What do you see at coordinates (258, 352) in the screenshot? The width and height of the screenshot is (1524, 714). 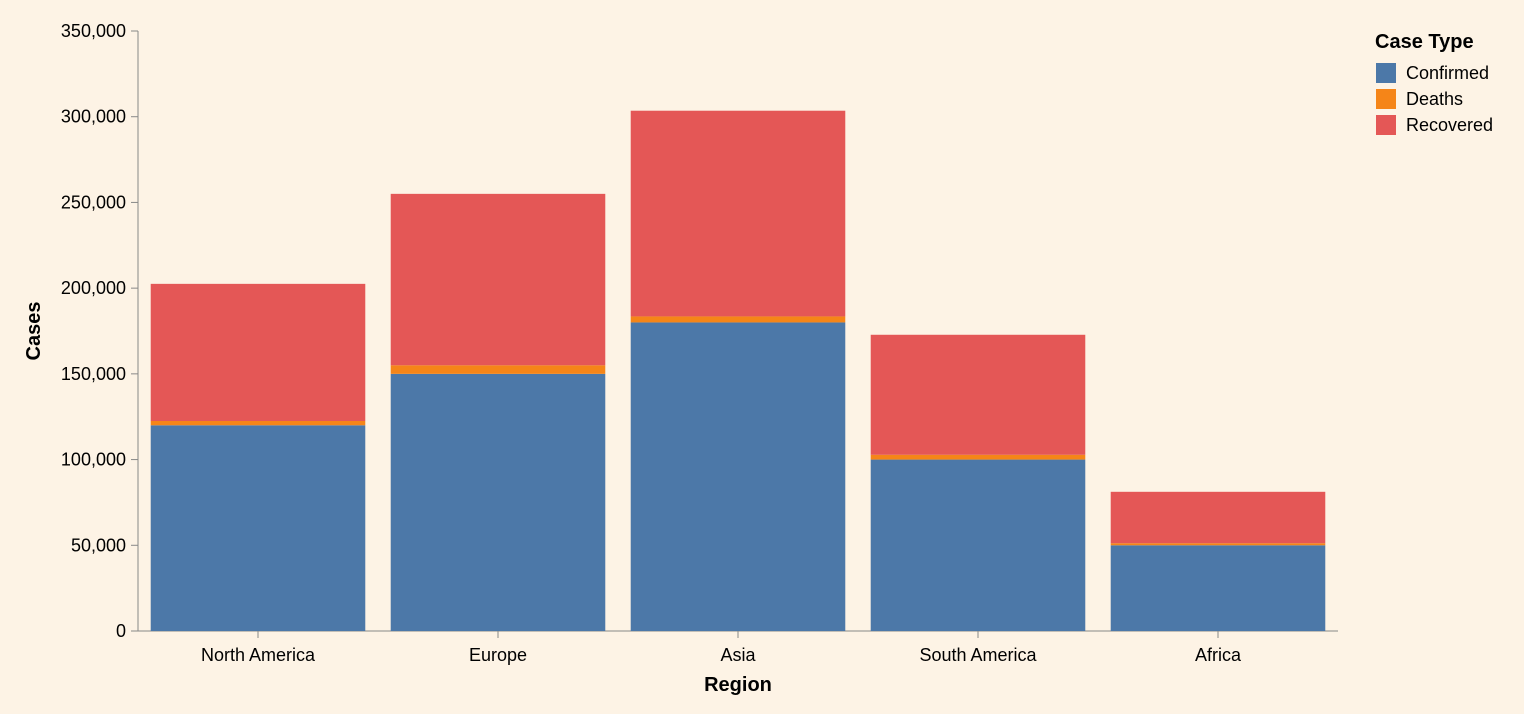 I see `bar-recovered-north-america` at bounding box center [258, 352].